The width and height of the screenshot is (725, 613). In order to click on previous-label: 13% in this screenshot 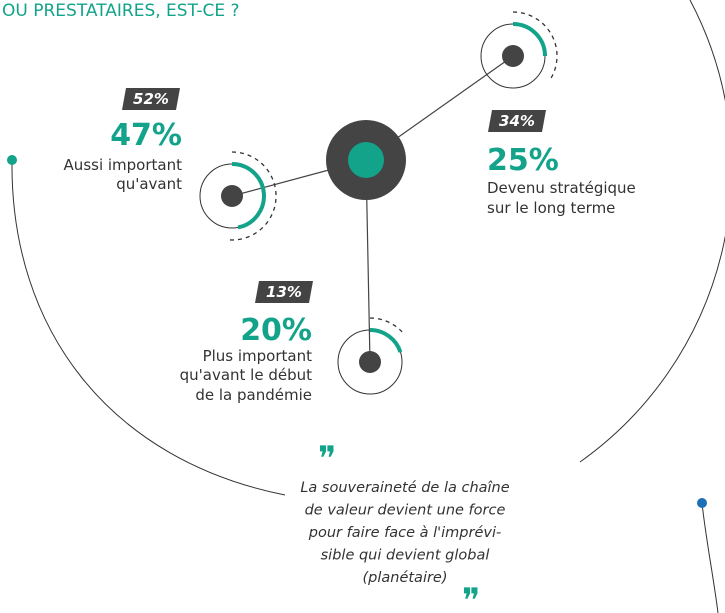, I will do `click(284, 292)`.